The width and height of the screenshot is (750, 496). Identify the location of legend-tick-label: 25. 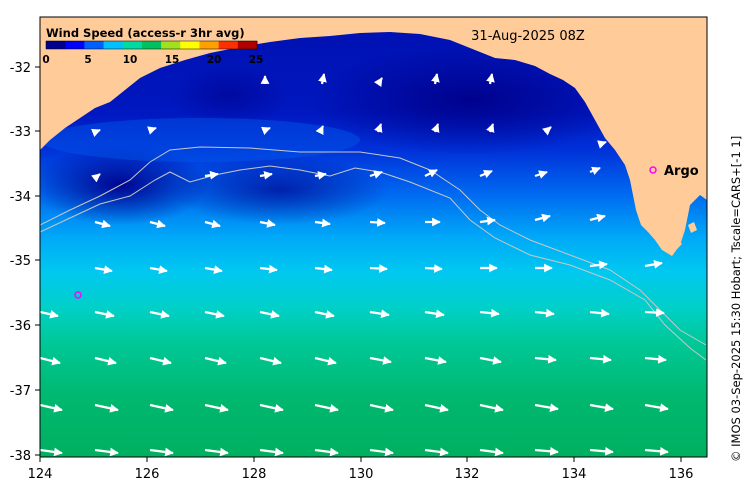
(256, 60).